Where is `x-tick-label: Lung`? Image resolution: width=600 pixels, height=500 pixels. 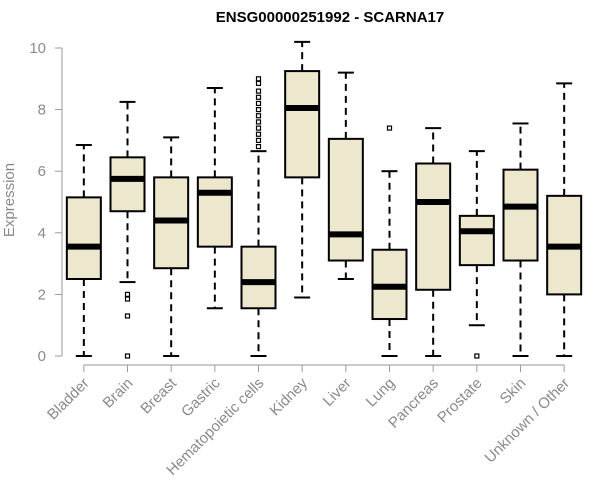 x-tick-label: Lung is located at coordinates (381, 393).